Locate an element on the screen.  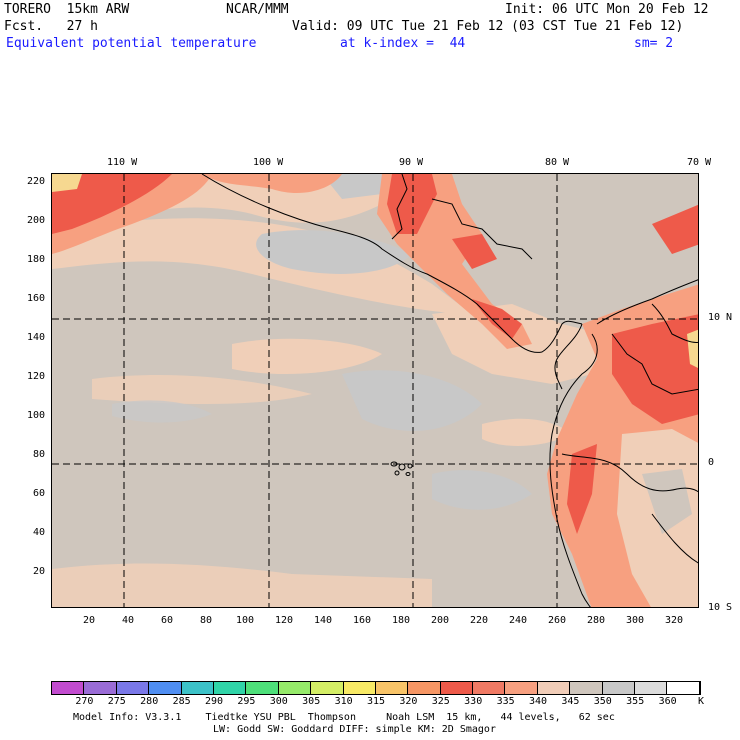
x-tick: 240 is located at coordinates (518, 620).